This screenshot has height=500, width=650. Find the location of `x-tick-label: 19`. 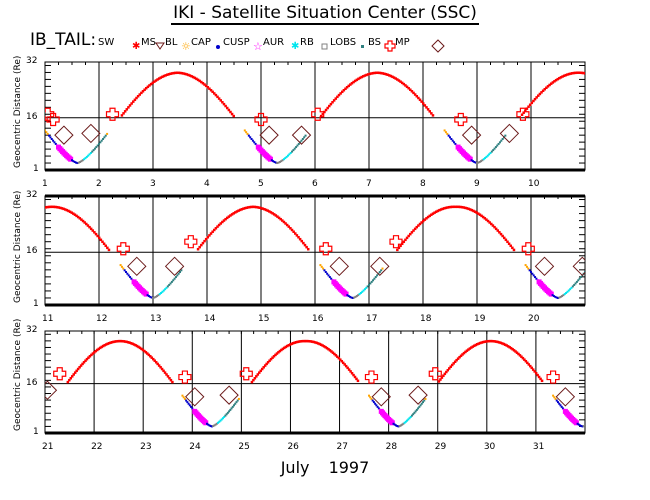

x-tick-label: 19 is located at coordinates (480, 319).